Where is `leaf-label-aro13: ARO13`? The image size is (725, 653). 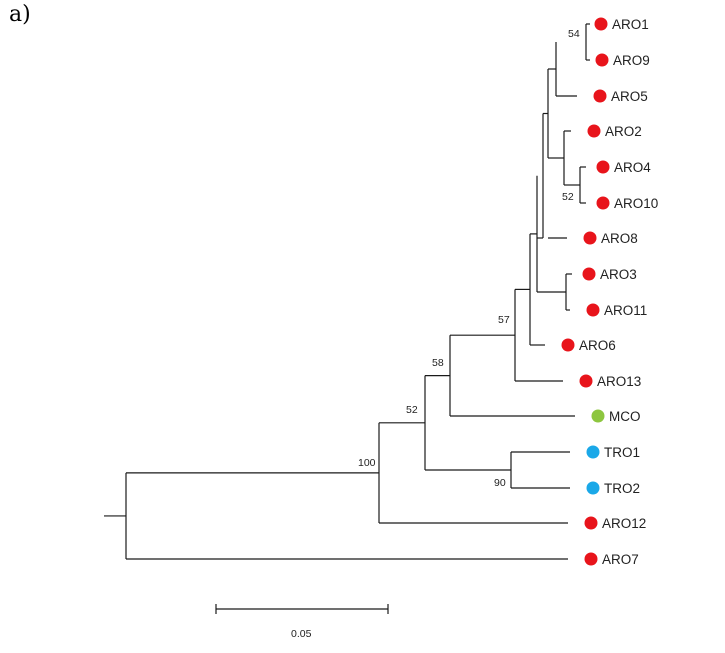 leaf-label-aro13: ARO13 is located at coordinates (619, 381).